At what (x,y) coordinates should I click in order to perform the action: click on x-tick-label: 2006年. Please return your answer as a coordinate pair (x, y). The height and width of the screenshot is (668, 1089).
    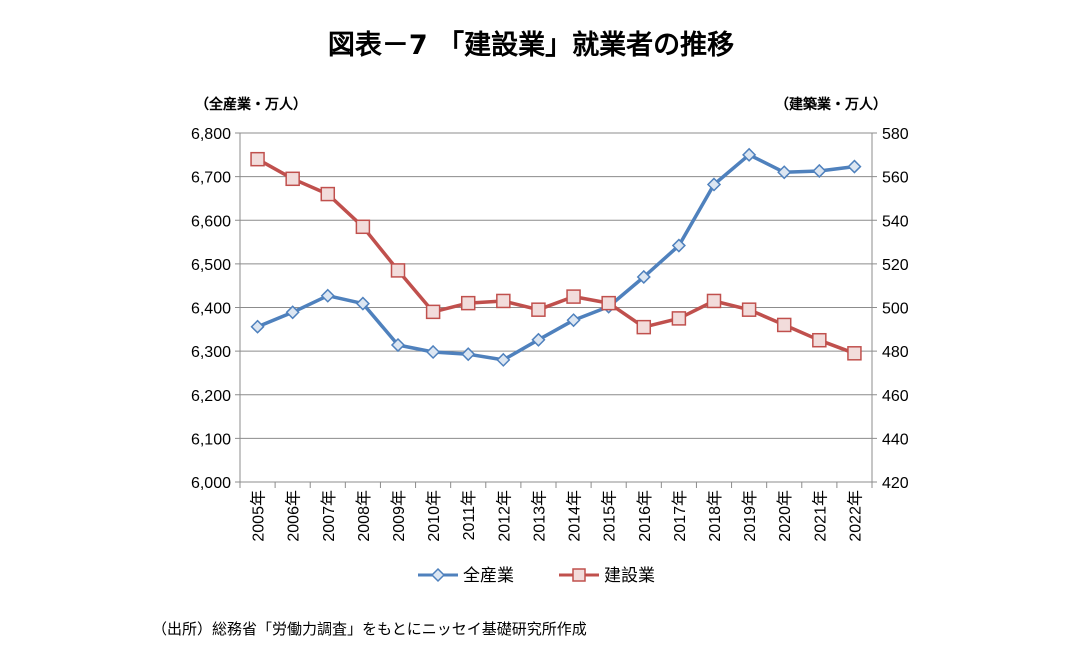
    Looking at the image, I should click on (294, 516).